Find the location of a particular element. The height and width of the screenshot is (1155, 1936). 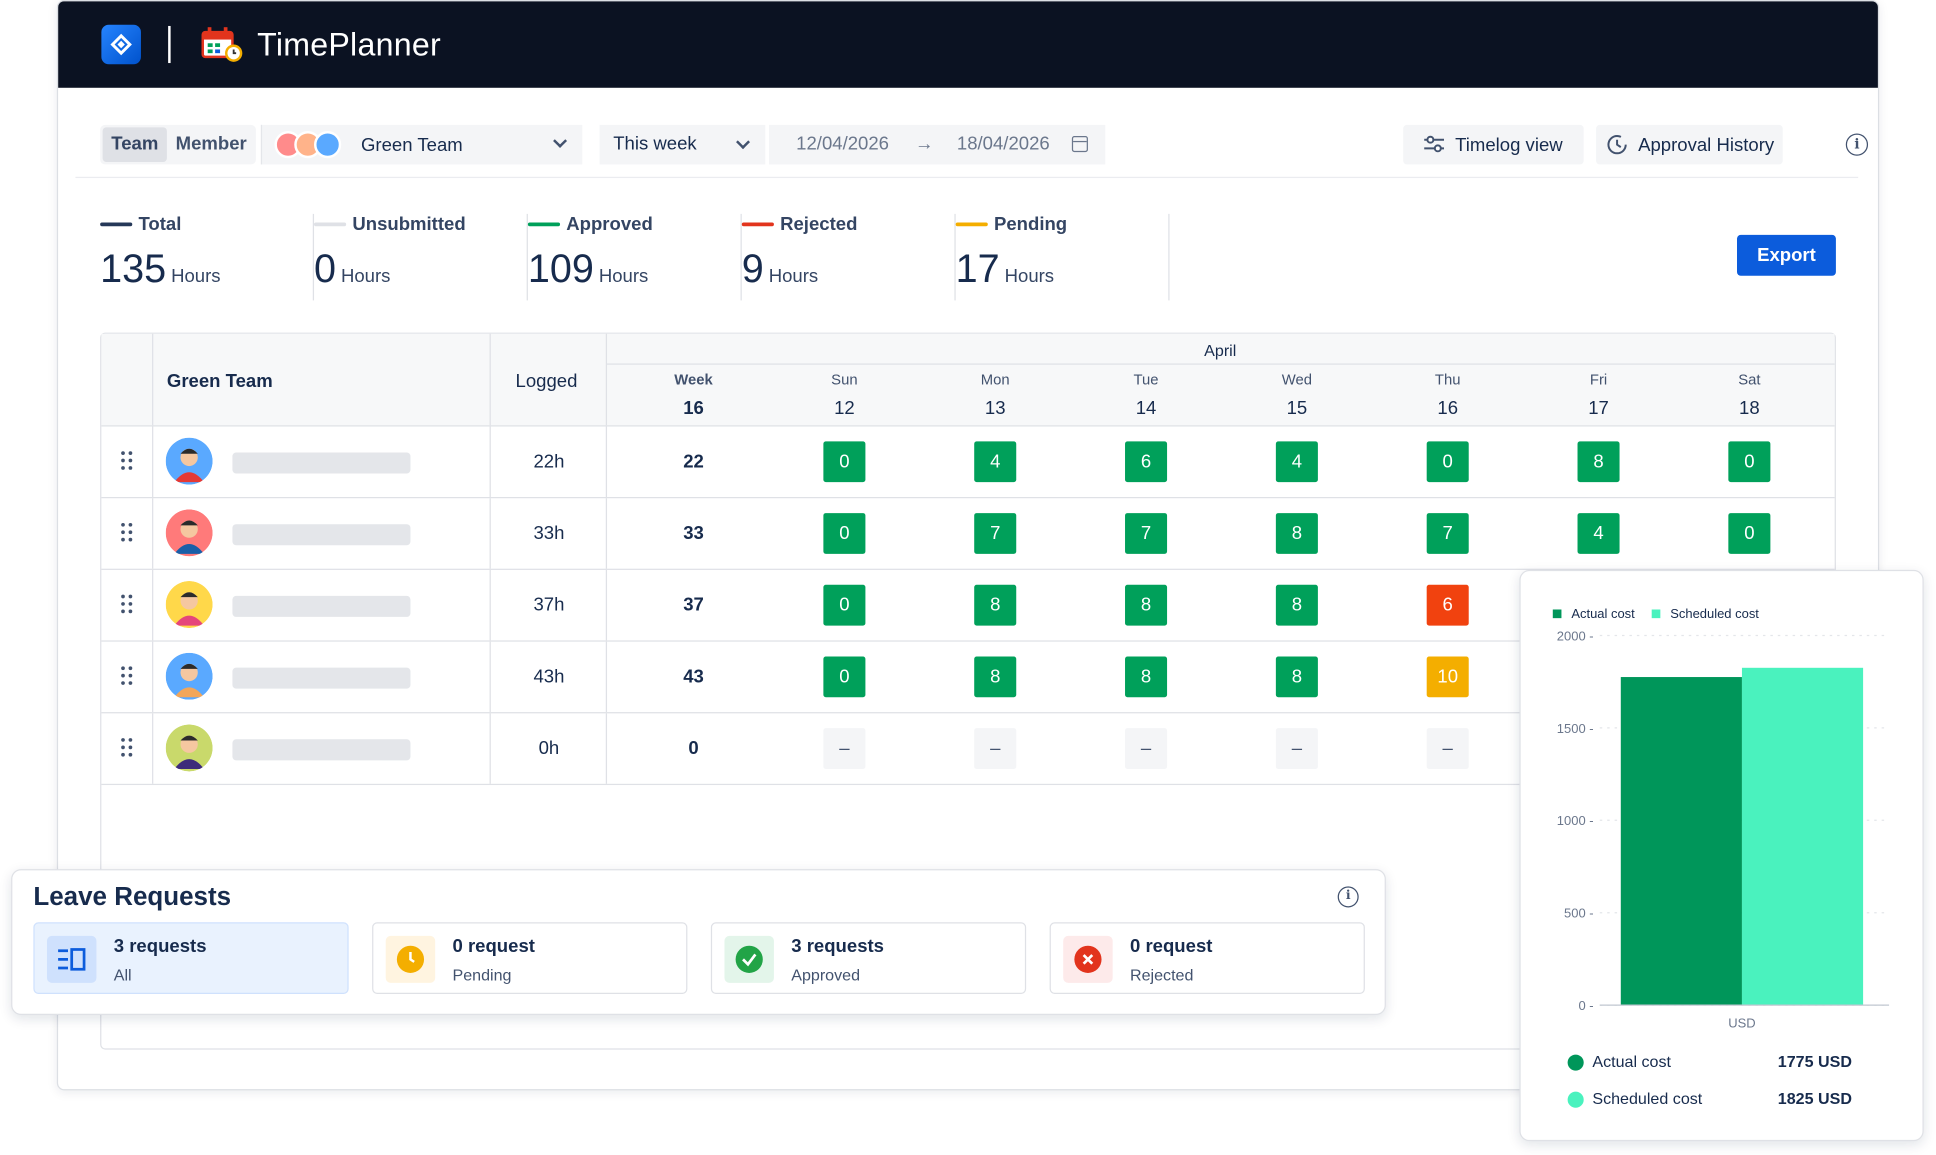

stat-divider is located at coordinates (955, 257).